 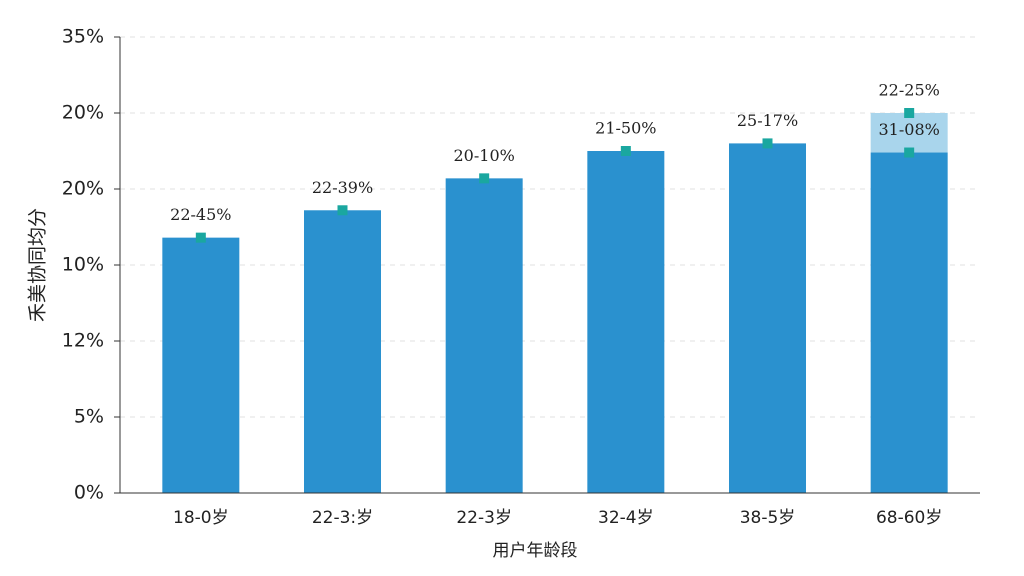 I want to click on data-label: 31-08%, so click(x=909, y=129).